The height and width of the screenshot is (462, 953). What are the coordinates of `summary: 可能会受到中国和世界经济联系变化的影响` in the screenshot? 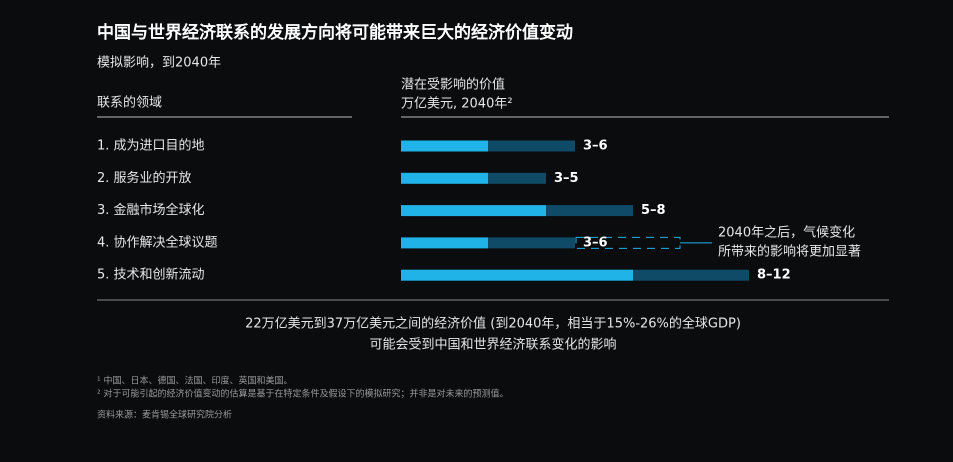 It's located at (492, 345).